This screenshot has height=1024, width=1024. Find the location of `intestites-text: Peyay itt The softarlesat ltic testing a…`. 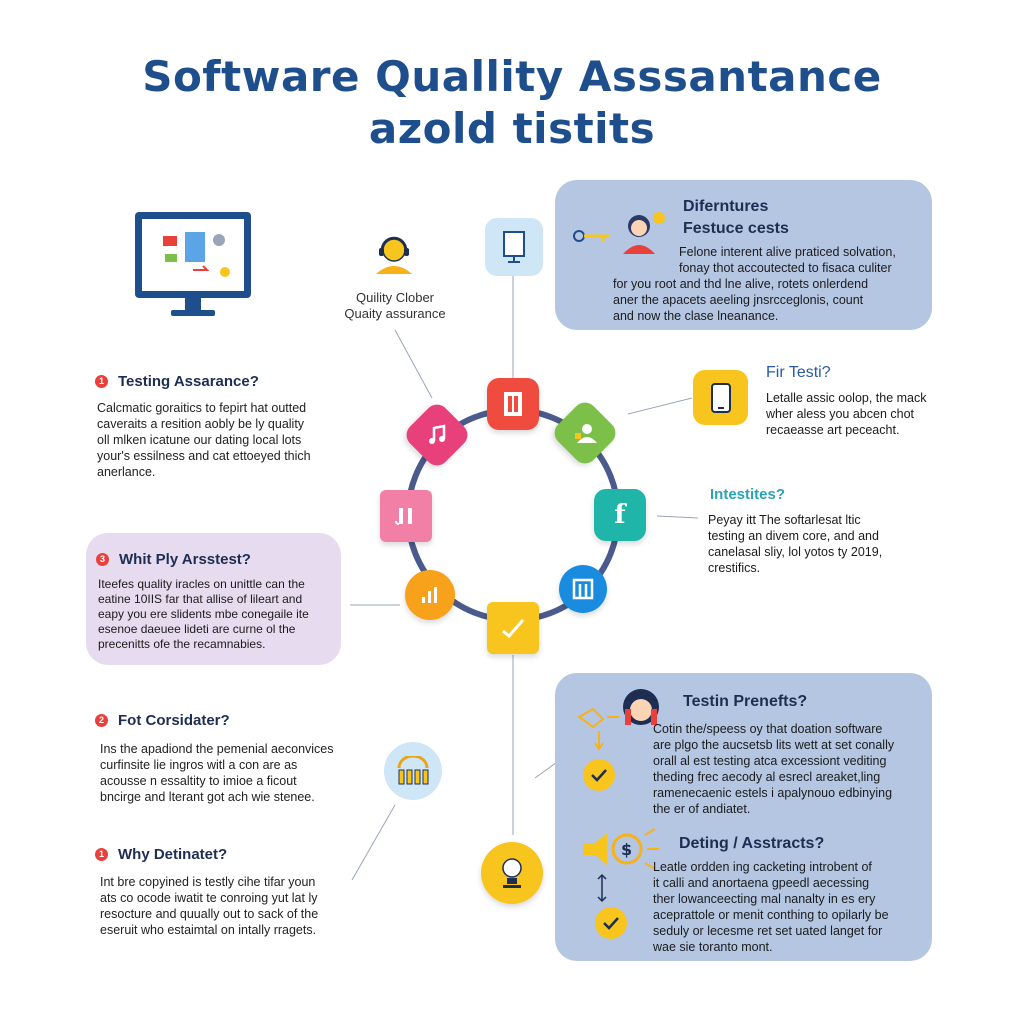

intestites-text: Peyay itt The softarlesat ltic testing a… is located at coordinates (823, 544).